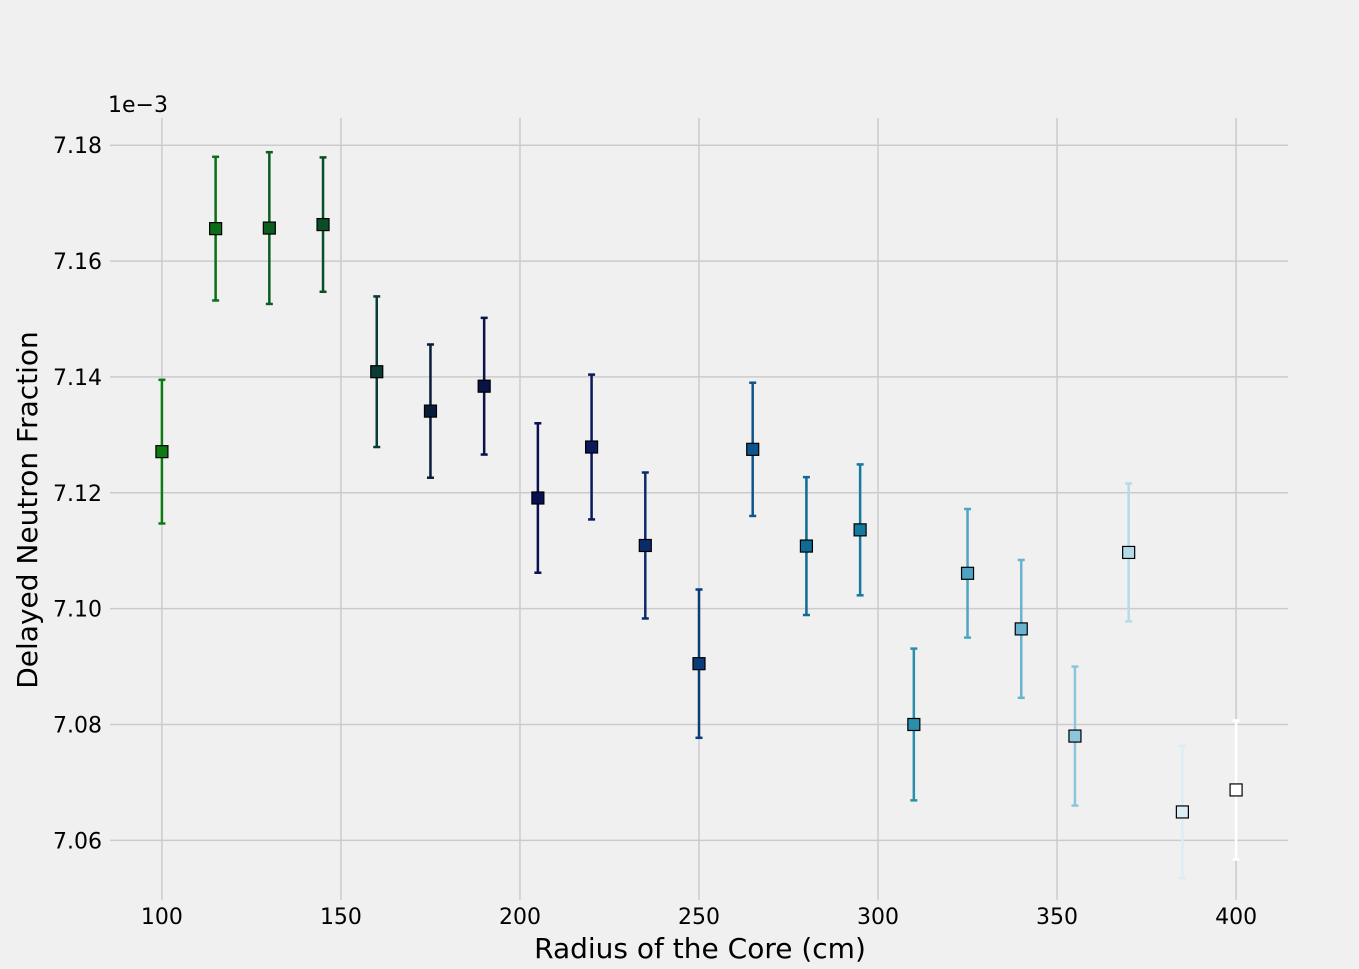  I want to click on y-tick-label: 7.10, so click(77, 610).